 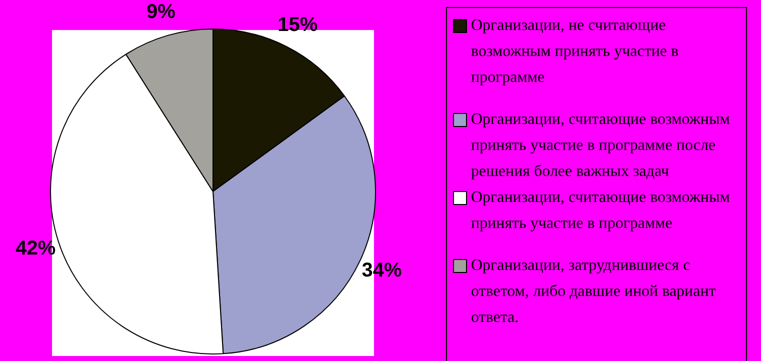 What do you see at coordinates (594, 292) in the screenshot?
I see `legend-label: Организации, затруднившиеся с ответом, либо давшие иной вариант ответа.` at bounding box center [594, 292].